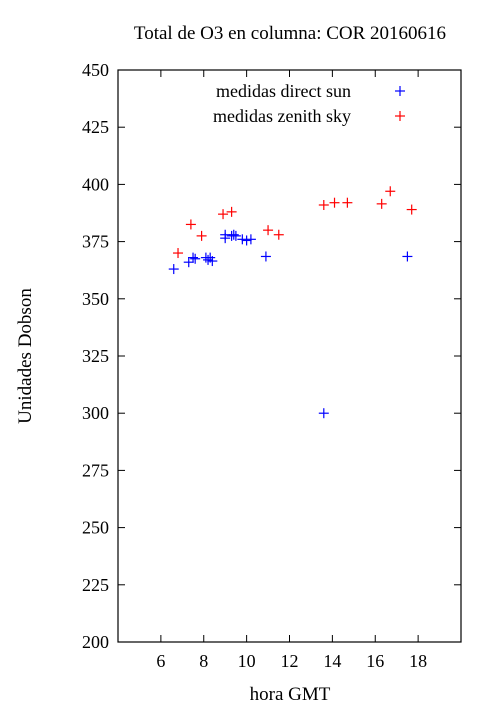  I want to click on y-tick-label: 425, so click(95, 127).